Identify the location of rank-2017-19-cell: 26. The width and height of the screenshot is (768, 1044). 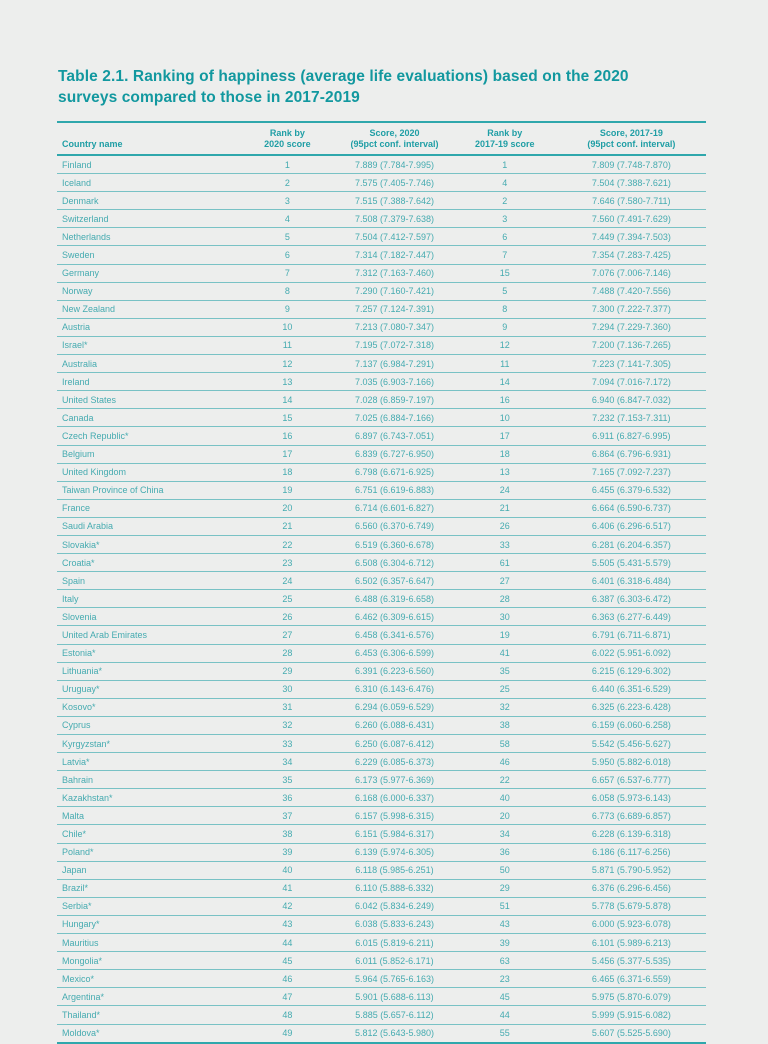
(504, 526).